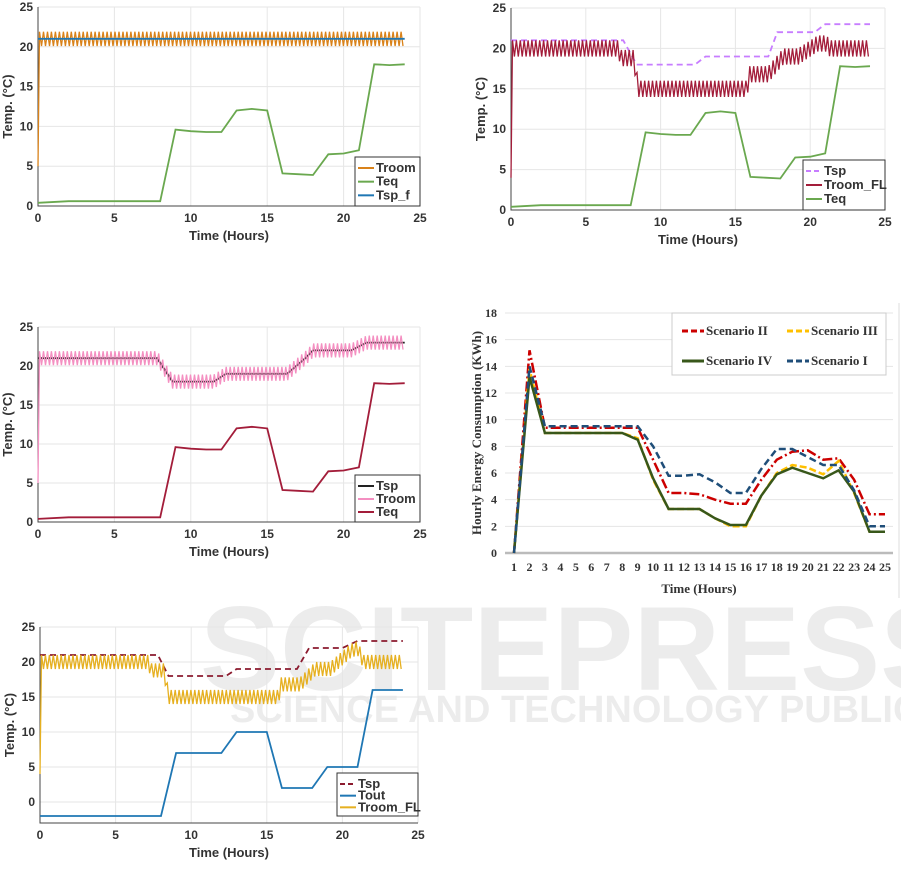 The width and height of the screenshot is (901, 886). I want to click on x-tick-label: 2, so click(529, 567).